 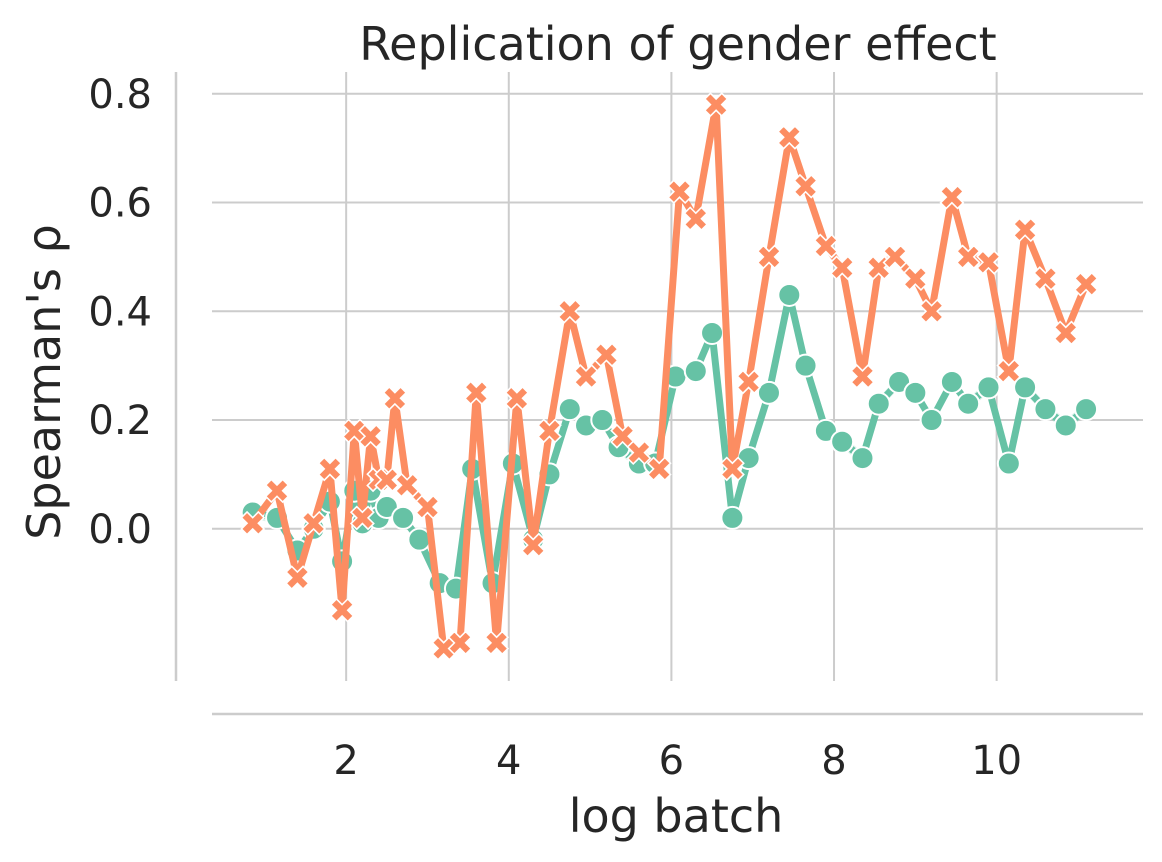 I want to click on x-tick-labels: 2 4 6 8 10, so click(x=677, y=761).